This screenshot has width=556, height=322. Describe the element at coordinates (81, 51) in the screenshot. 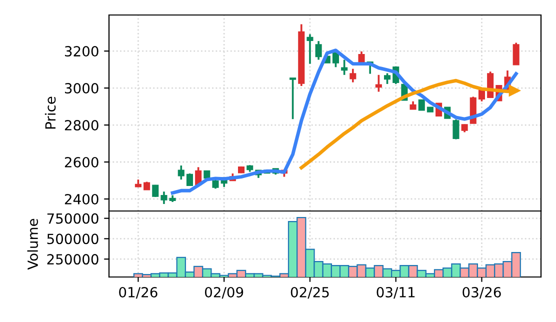

I see `y-tick-label: 3200` at that location.